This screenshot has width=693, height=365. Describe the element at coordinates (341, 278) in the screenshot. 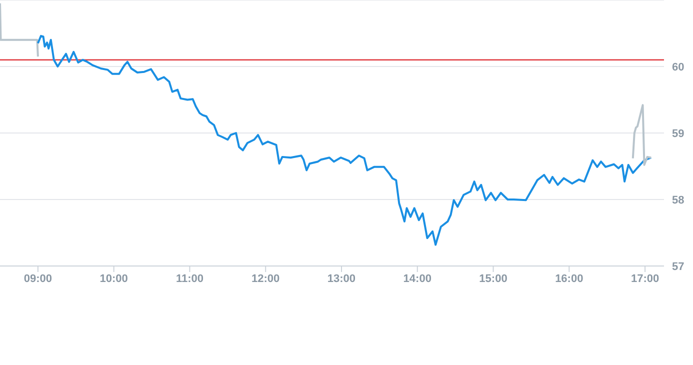

I see `x-tick-label: 13:00` at that location.